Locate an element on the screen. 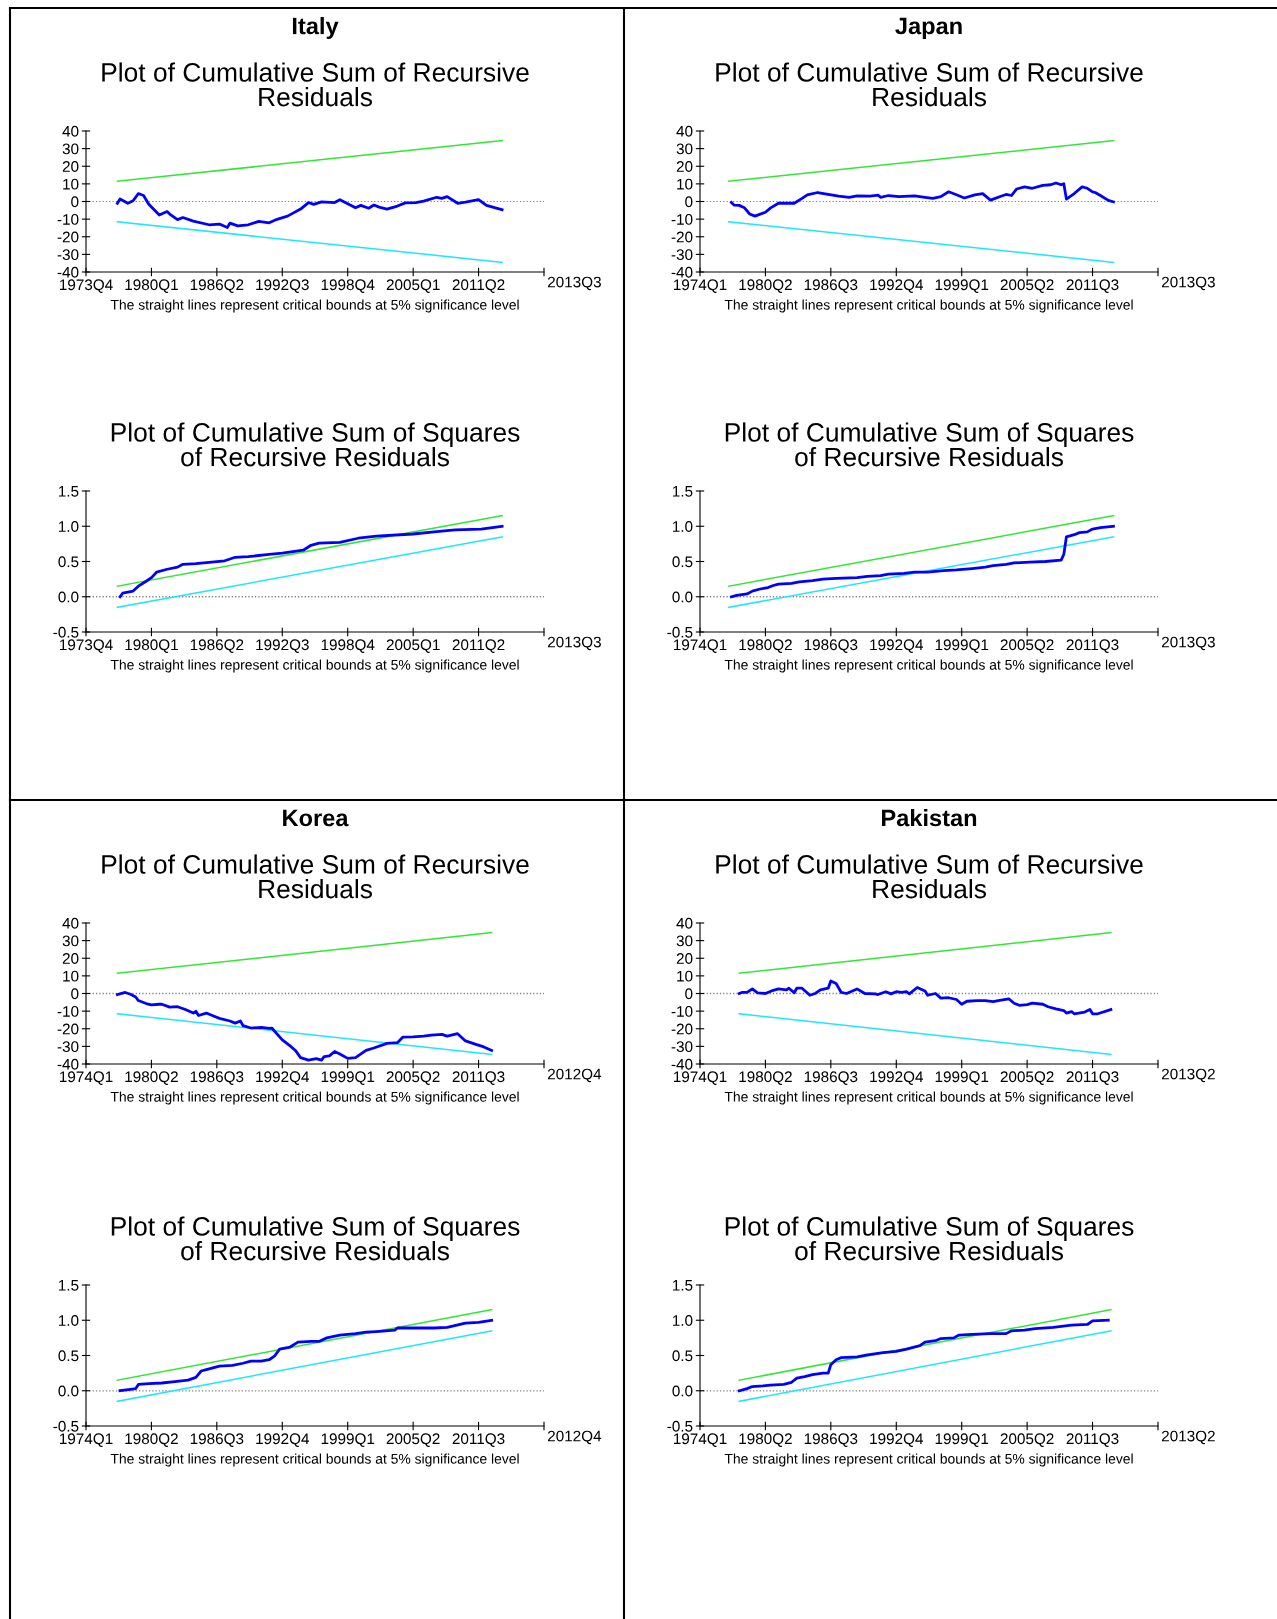  x-tick-label: 2011Q2 is located at coordinates (478, 646).